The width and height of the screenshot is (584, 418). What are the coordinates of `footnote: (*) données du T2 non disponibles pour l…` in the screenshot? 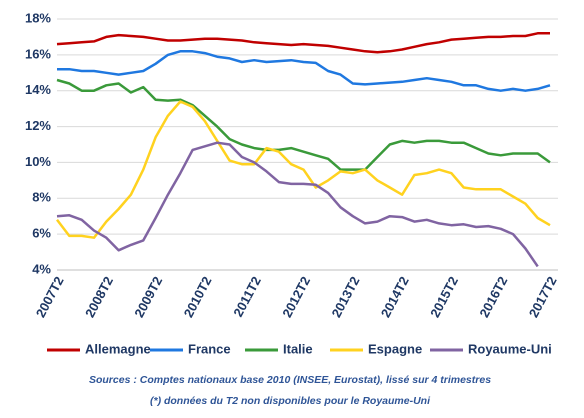 It's located at (290, 401).